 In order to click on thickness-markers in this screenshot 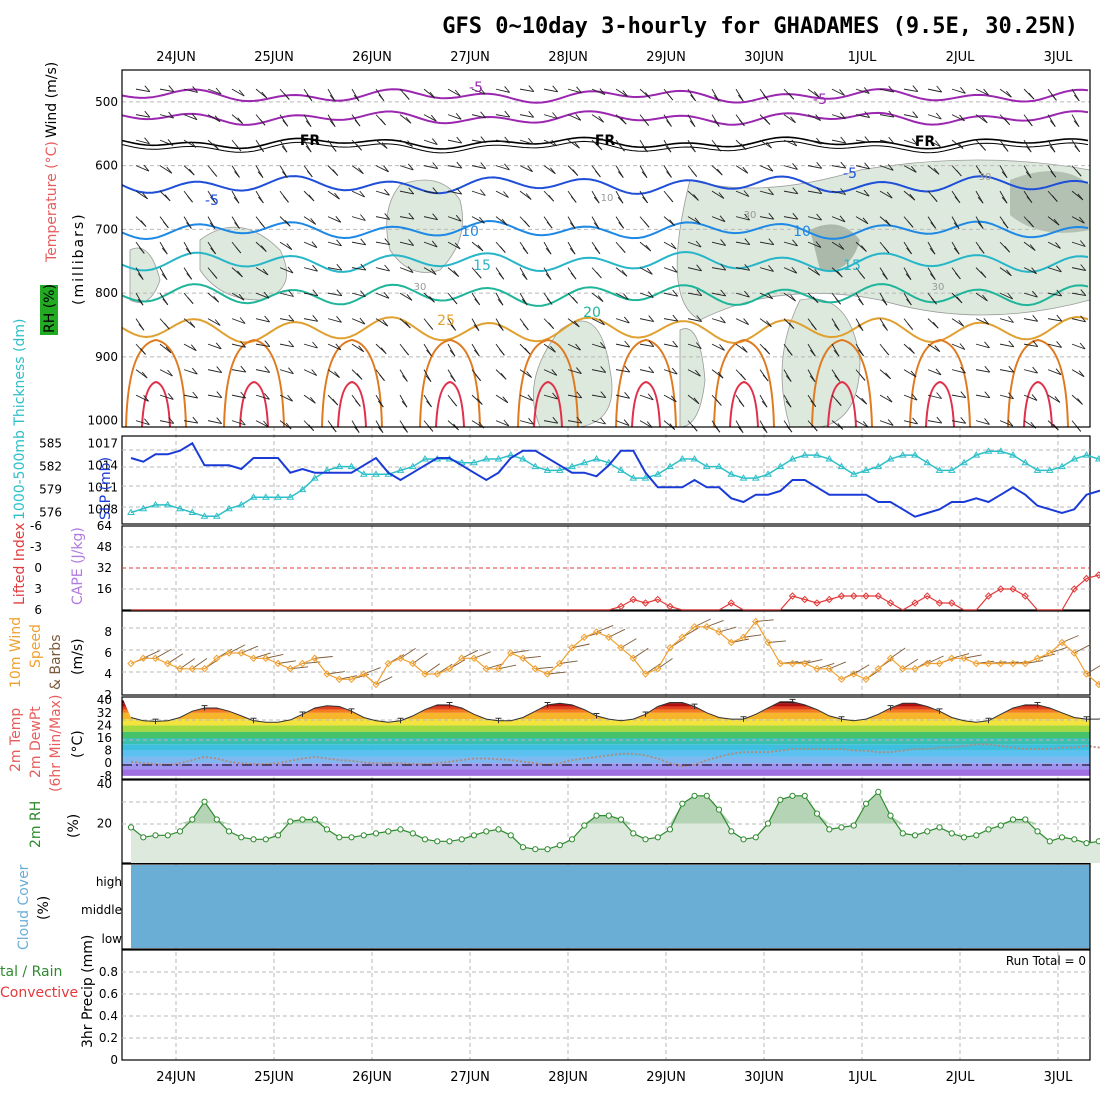, I will do `click(613, 483)`.